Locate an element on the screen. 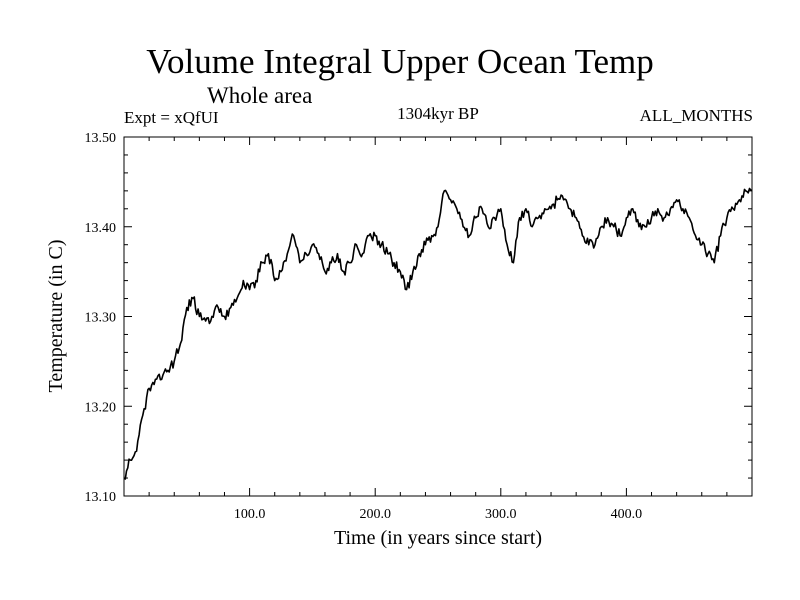  x-tick-labels: 100.0 200.0 300.0 400.0 is located at coordinates (438, 514).